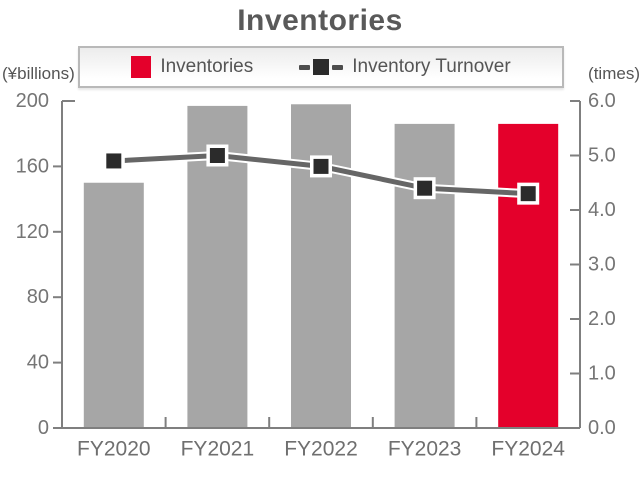  I want to click on left-tick-label: 0, so click(43, 428).